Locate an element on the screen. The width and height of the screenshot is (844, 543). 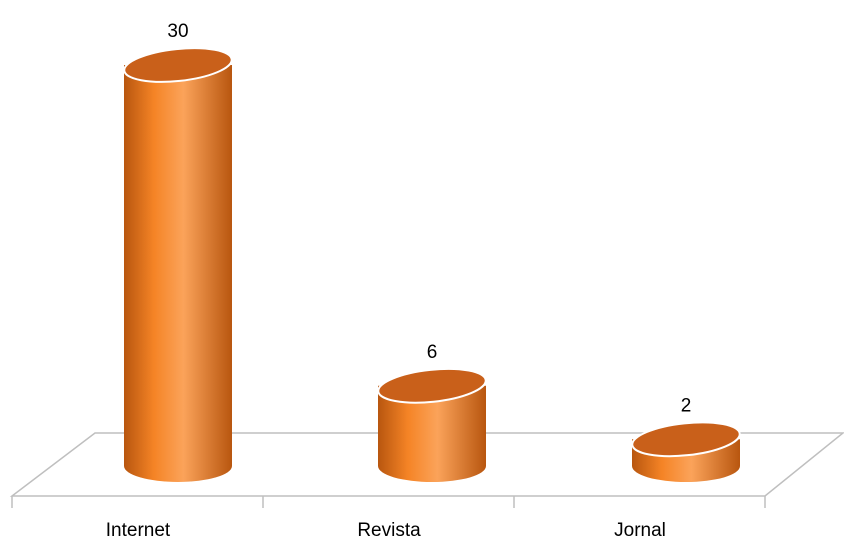
bar-jornal is located at coordinates (686, 451).